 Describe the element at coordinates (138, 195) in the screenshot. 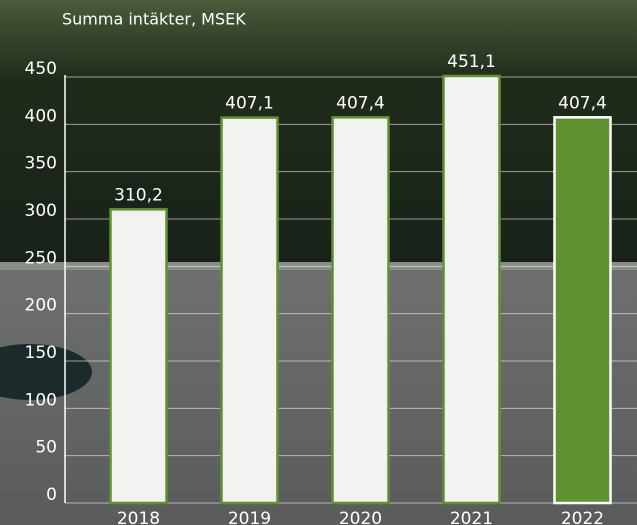

I see `value-label: 310,2` at that location.